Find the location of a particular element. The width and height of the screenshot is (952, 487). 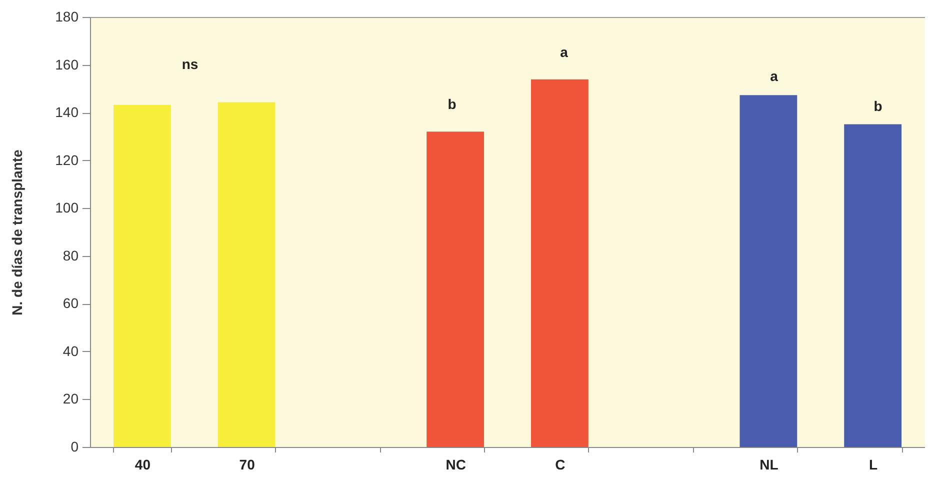

y-tick-label: 0 is located at coordinates (74, 446).